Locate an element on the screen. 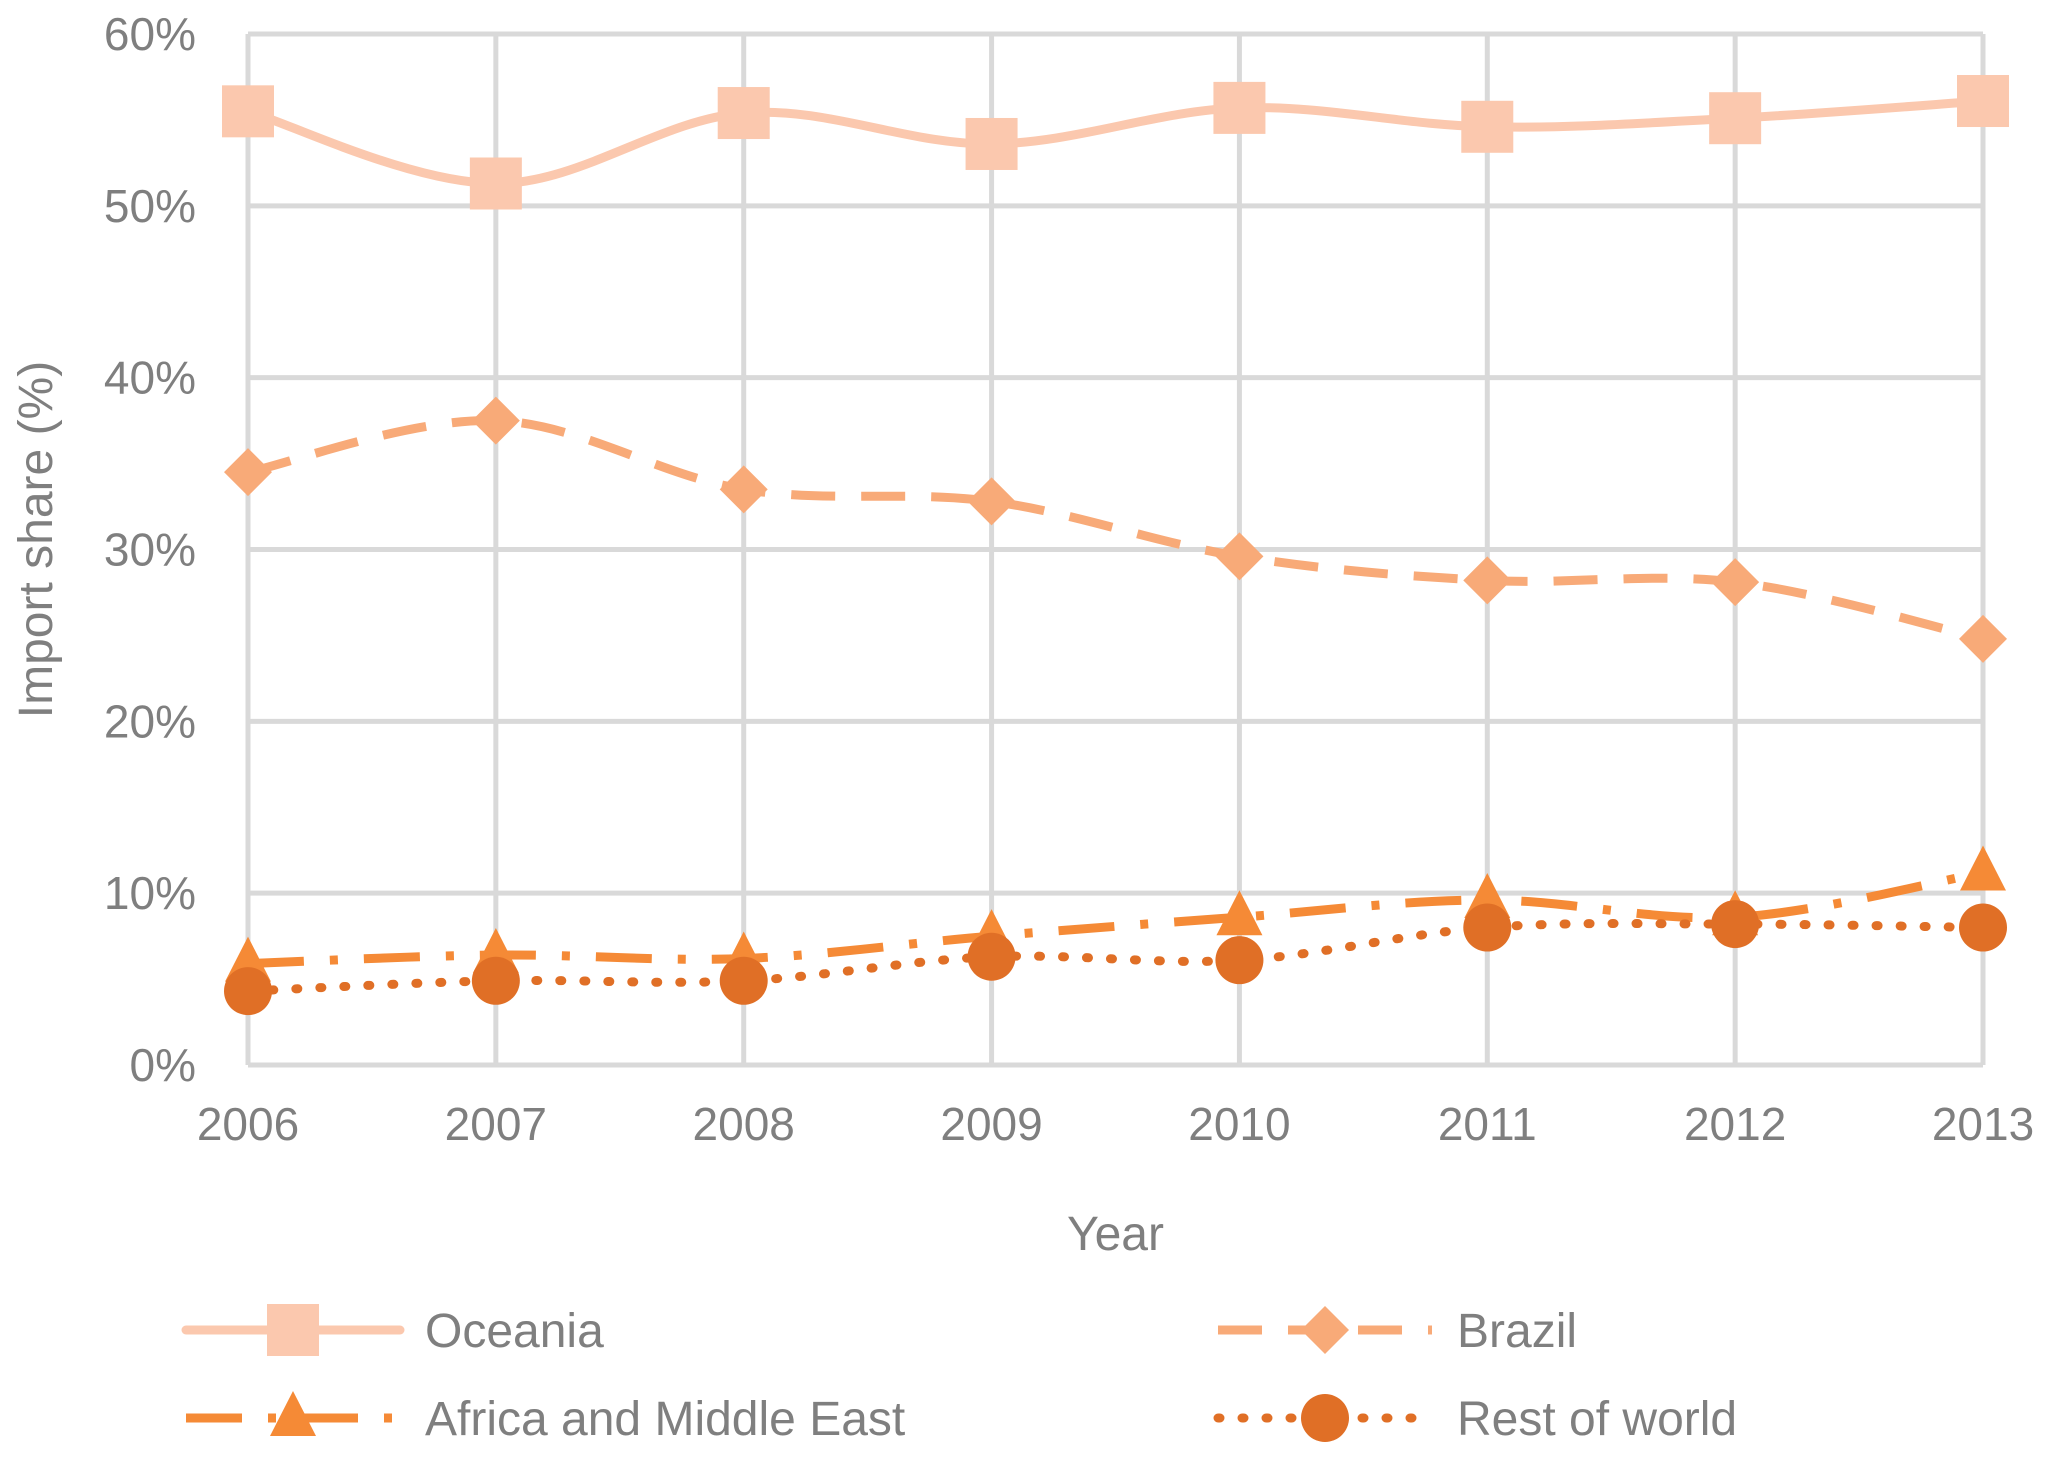 The width and height of the screenshot is (2049, 1457). x-tick-label: 2007 is located at coordinates (496, 1124).